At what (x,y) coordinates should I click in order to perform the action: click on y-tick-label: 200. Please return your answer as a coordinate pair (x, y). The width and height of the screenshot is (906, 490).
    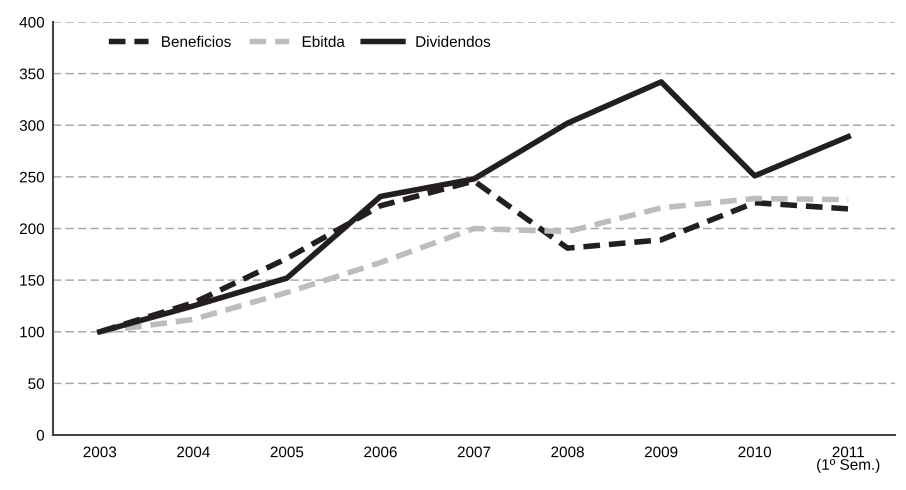
    Looking at the image, I should click on (32, 228).